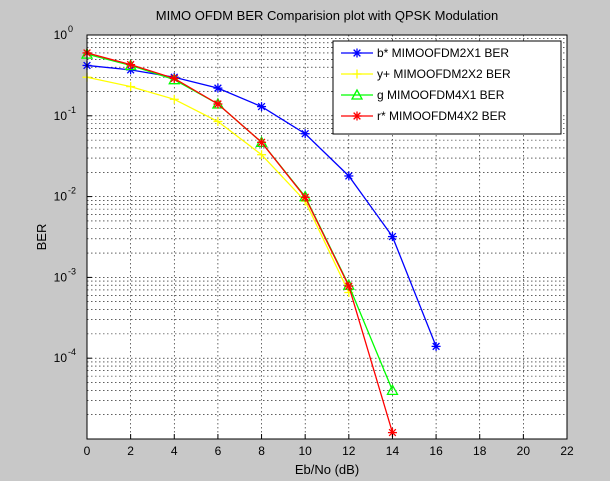 Image resolution: width=610 pixels, height=481 pixels. I want to click on legend-label: g MIMOOFDM4X1 BER, so click(441, 95).